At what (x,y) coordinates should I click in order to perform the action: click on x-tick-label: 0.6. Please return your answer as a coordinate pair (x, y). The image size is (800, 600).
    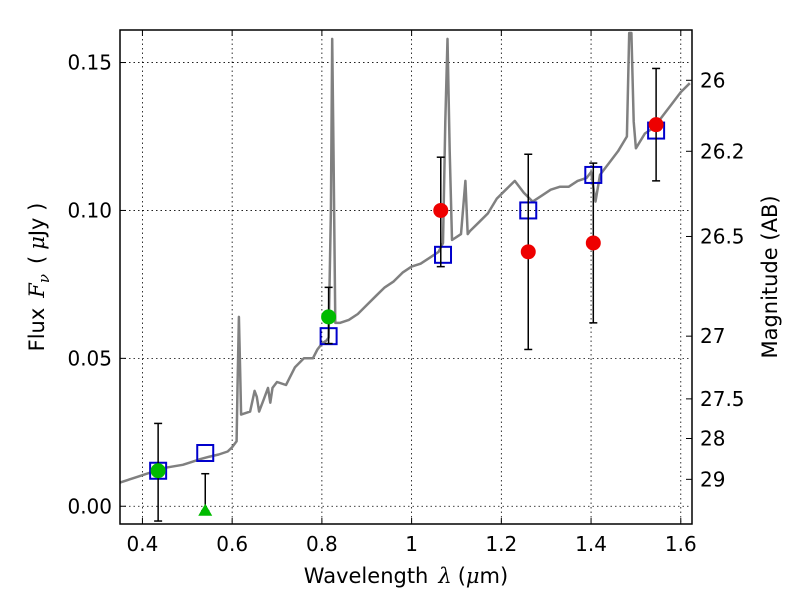
    Looking at the image, I should click on (232, 544).